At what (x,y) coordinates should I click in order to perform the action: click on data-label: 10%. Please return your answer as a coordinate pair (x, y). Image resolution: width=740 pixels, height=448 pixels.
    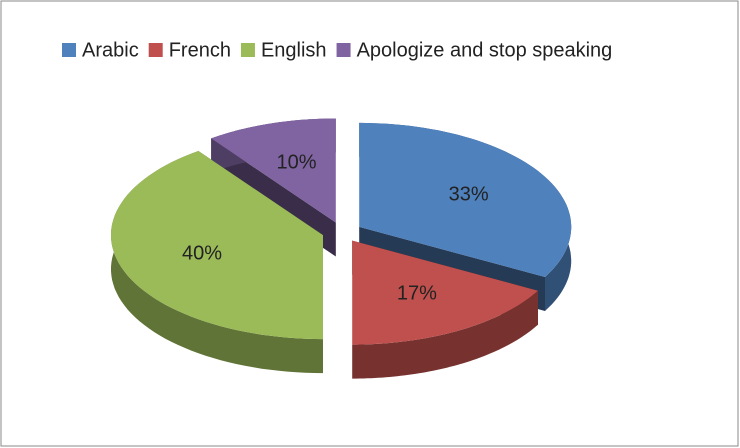
    Looking at the image, I should click on (296, 162).